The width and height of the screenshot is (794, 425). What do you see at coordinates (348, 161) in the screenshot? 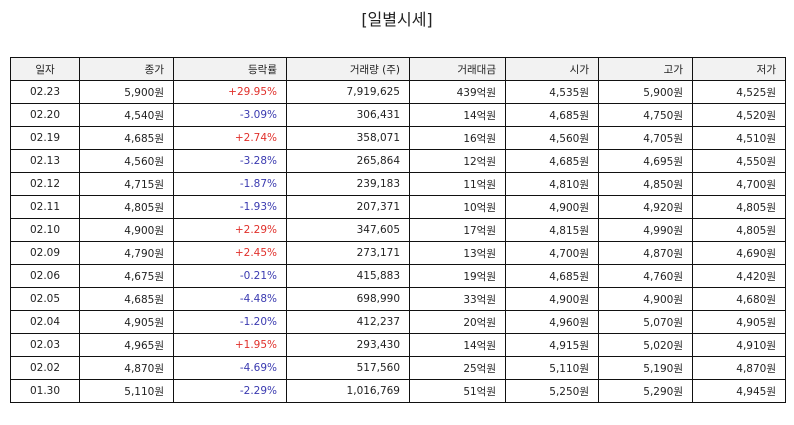
I see `table-cell: 265,864` at bounding box center [348, 161].